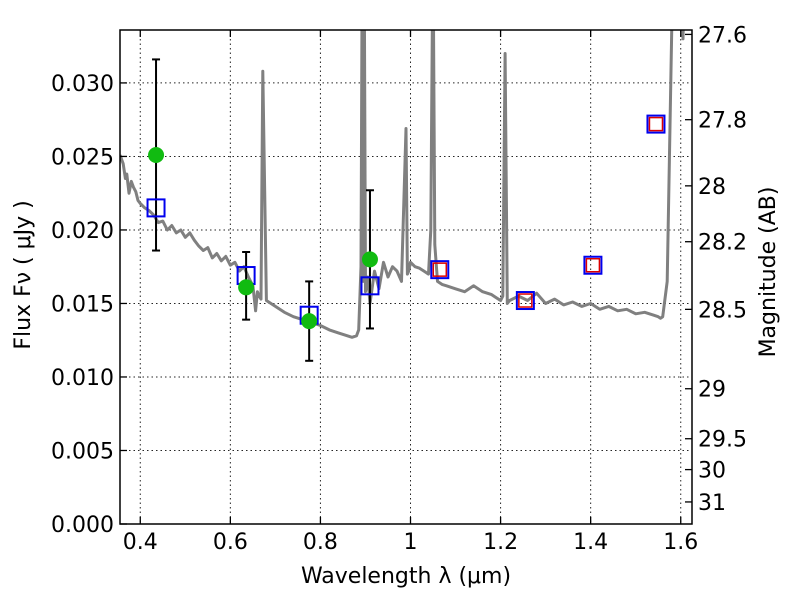 The height and width of the screenshot is (600, 800). I want to click on x-tick-label: 1.4, so click(590, 542).